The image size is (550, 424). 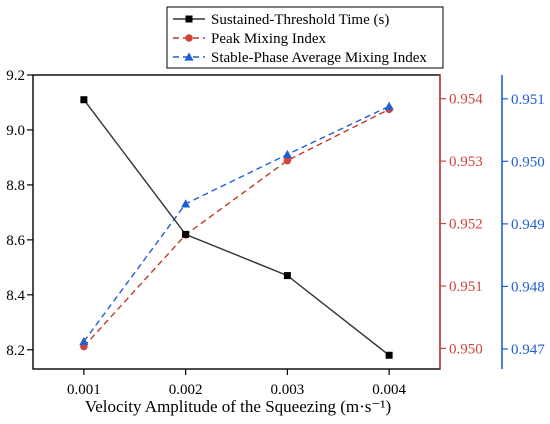 What do you see at coordinates (319, 58) in the screenshot?
I see `legend-label: Stable-Phase Average Mixing Index` at bounding box center [319, 58].